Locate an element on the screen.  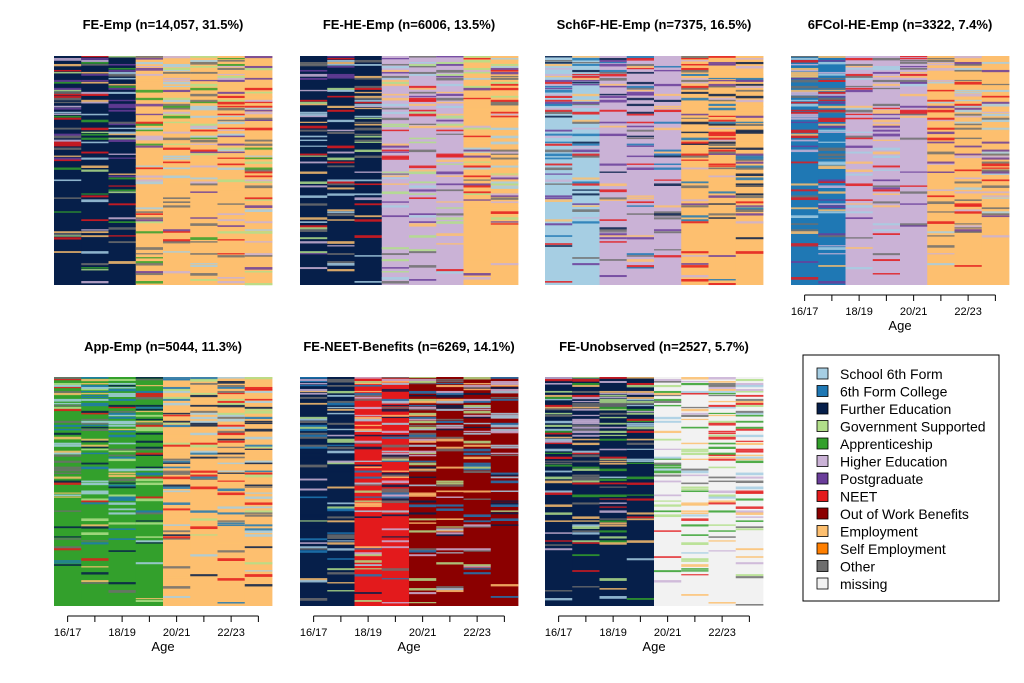
year-column is located at coordinates (805, 170).